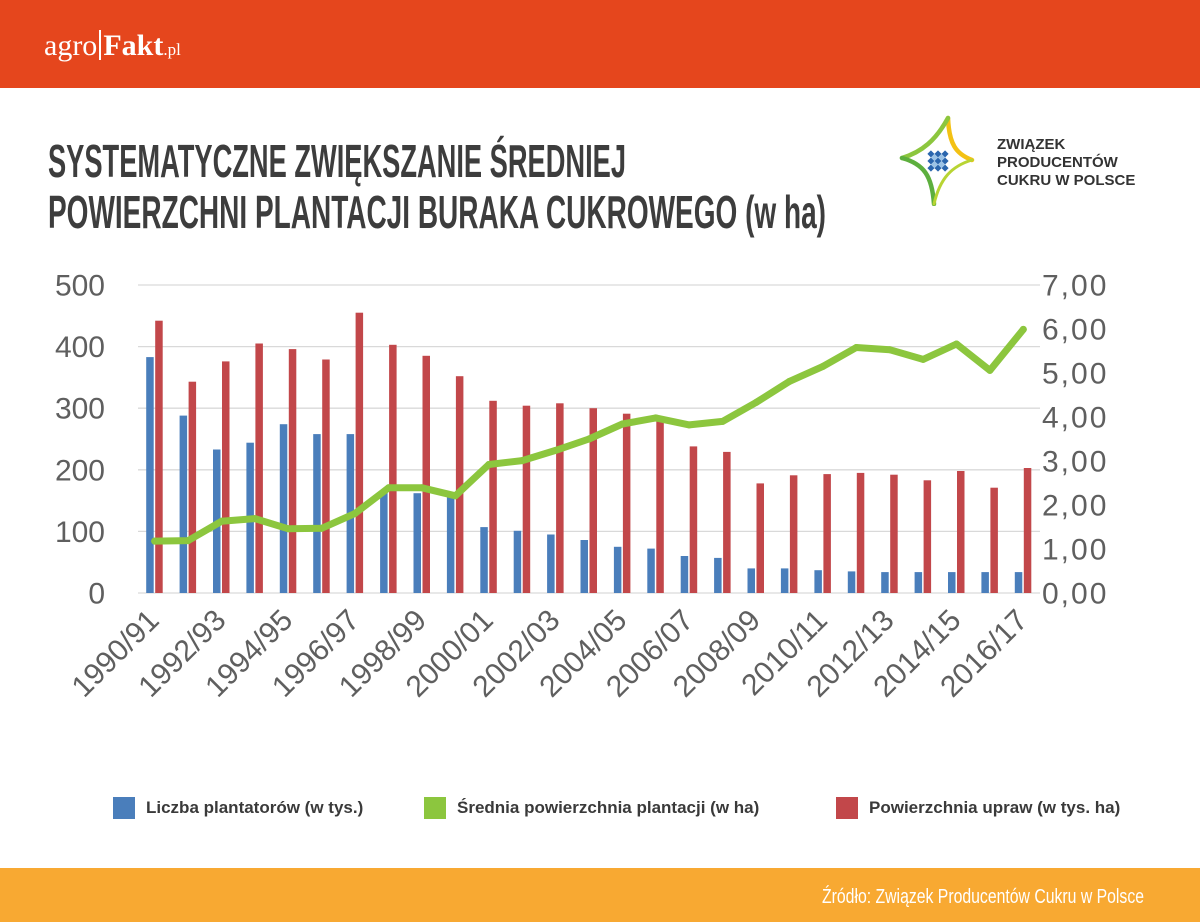 This screenshot has width=1200, height=922. I want to click on right-axis-tick-label: 6,00, so click(1075, 330).